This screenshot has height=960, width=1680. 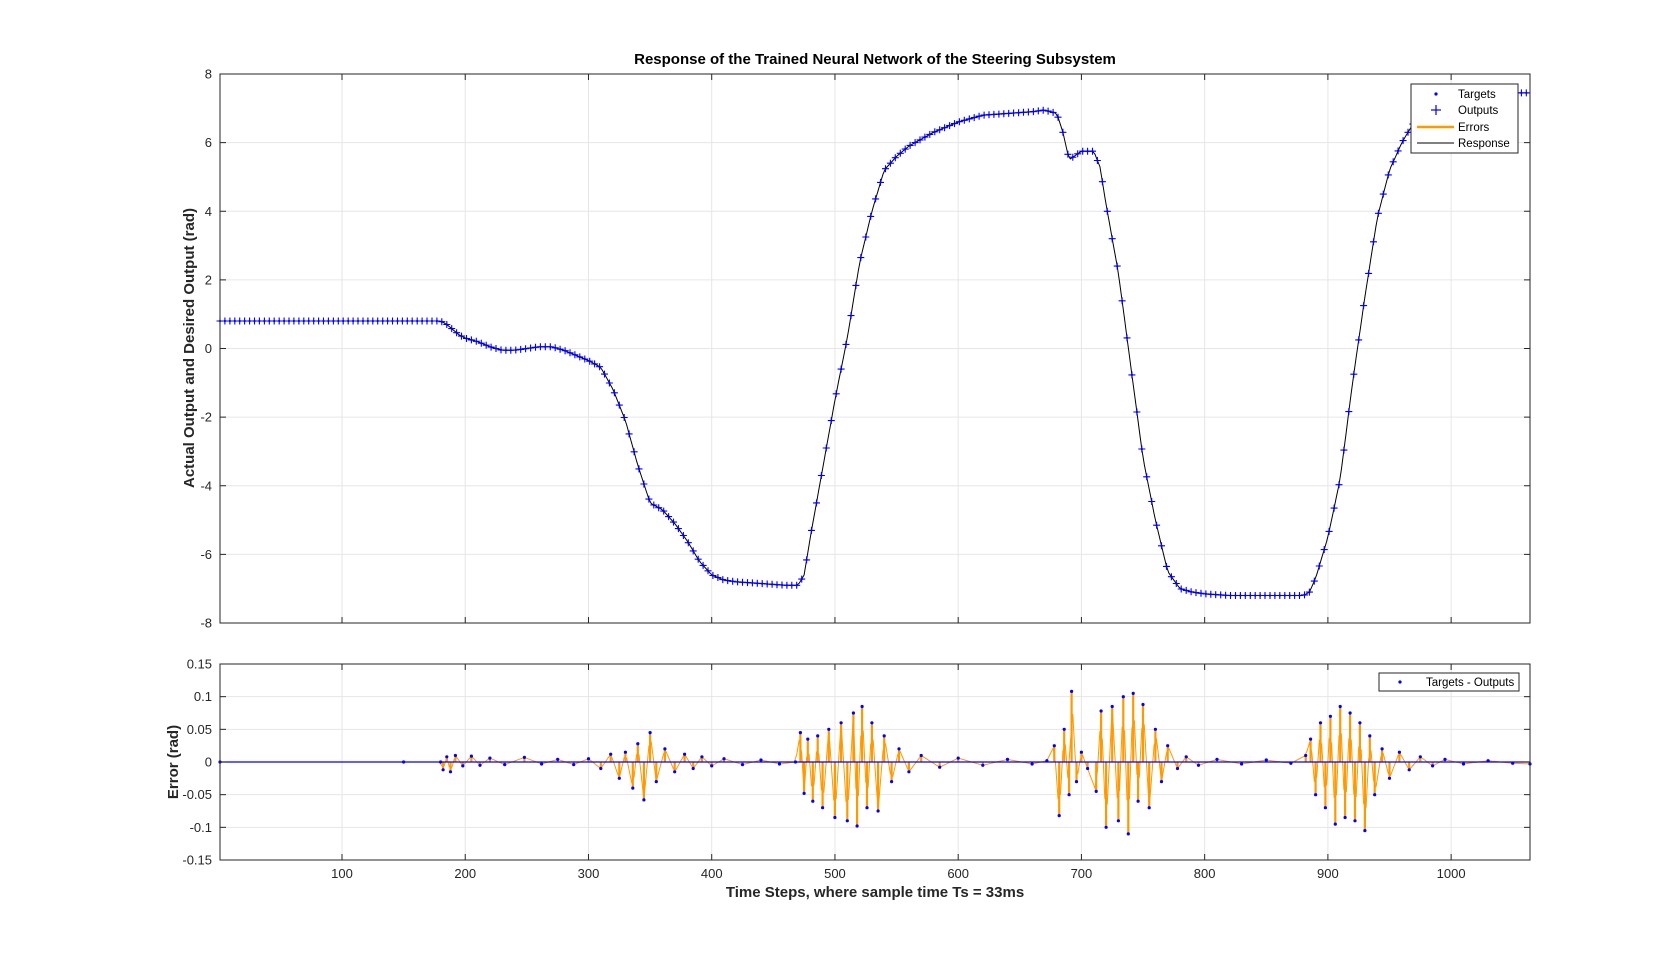 What do you see at coordinates (1449, 682) in the screenshot?
I see `bottom-legend-box` at bounding box center [1449, 682].